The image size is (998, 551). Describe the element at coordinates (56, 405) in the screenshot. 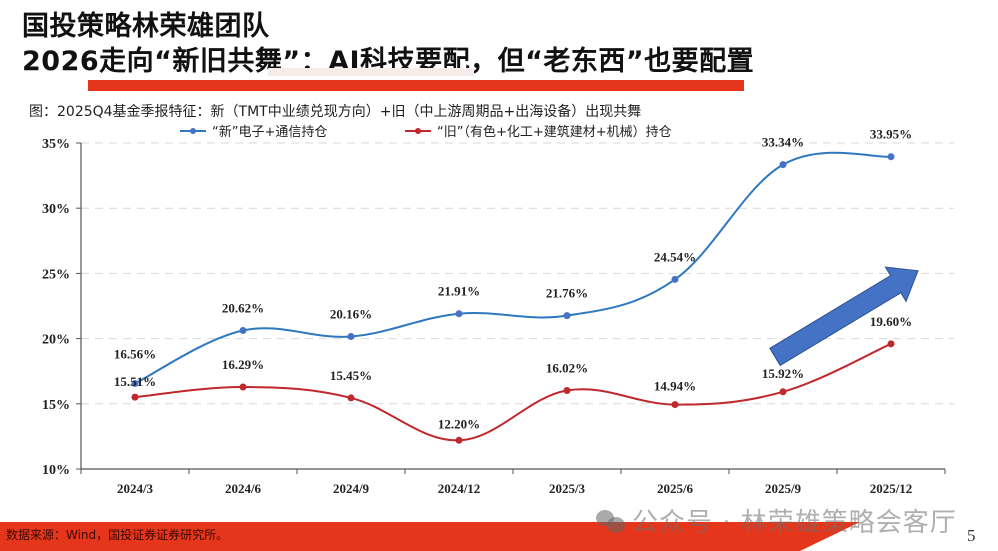

I see `y-tick-label: 15%` at that location.